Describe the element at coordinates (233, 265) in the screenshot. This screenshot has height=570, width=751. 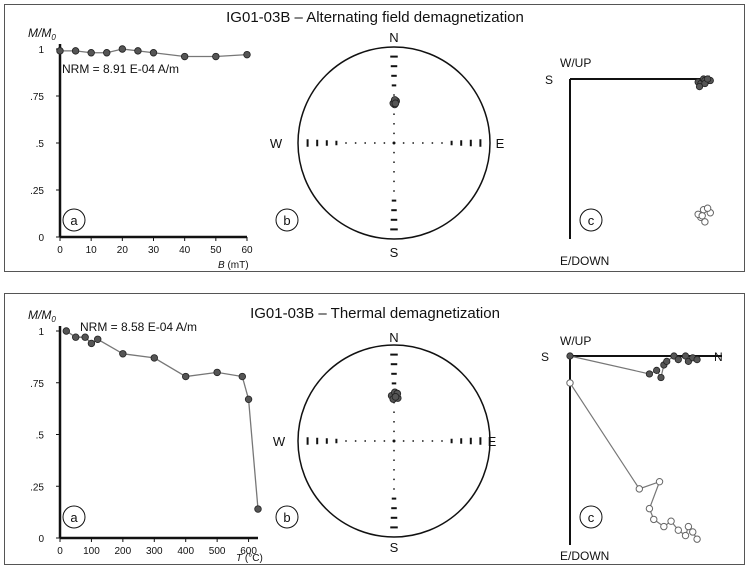
I see `x-axis-label: B (mT)` at that location.